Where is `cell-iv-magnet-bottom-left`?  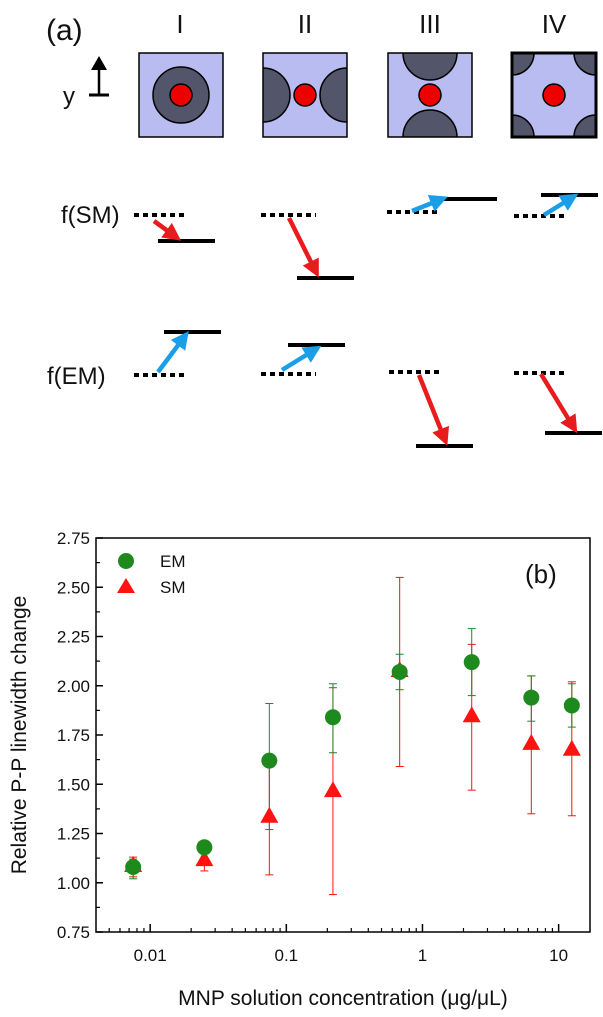 cell-iv-magnet-bottom-left is located at coordinates (523, 125).